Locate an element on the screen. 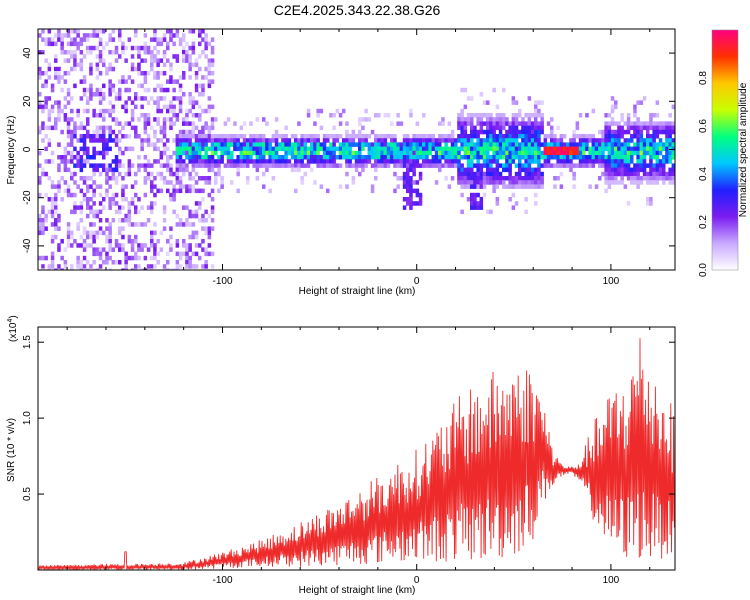 The width and height of the screenshot is (750, 600). y-tick-label: 1.5 is located at coordinates (27, 342).